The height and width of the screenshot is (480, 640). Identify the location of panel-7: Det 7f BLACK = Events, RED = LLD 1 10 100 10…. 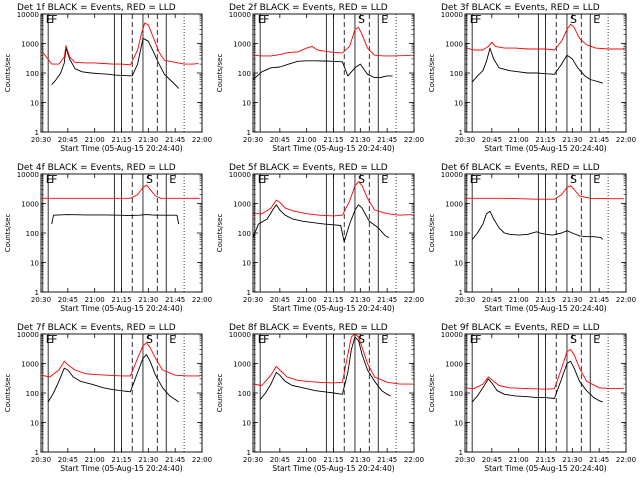
(108, 398).